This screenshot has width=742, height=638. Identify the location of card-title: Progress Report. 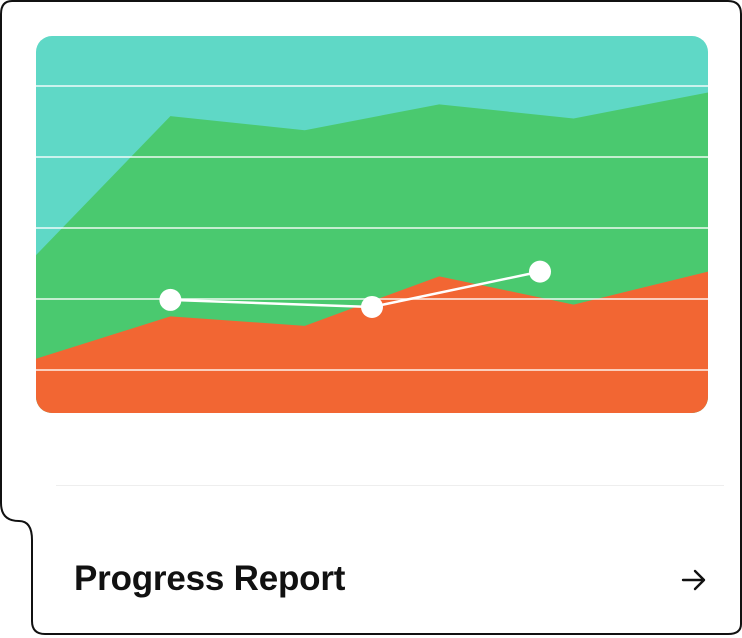
(210, 578).